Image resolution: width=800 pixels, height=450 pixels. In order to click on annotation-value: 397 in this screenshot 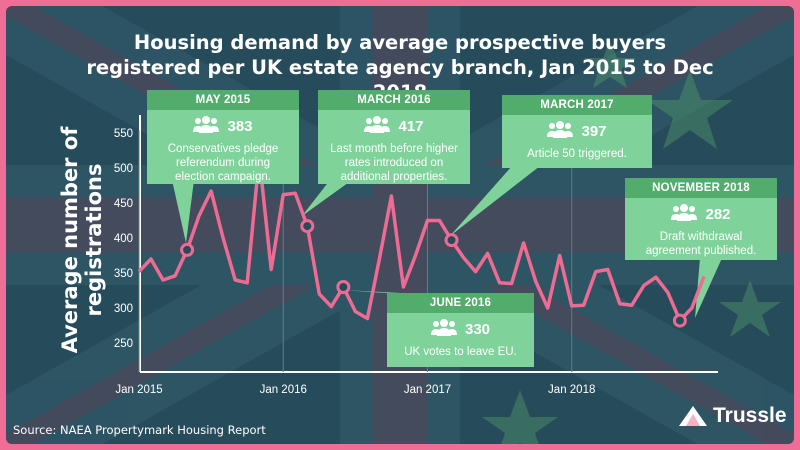, I will do `click(594, 131)`.